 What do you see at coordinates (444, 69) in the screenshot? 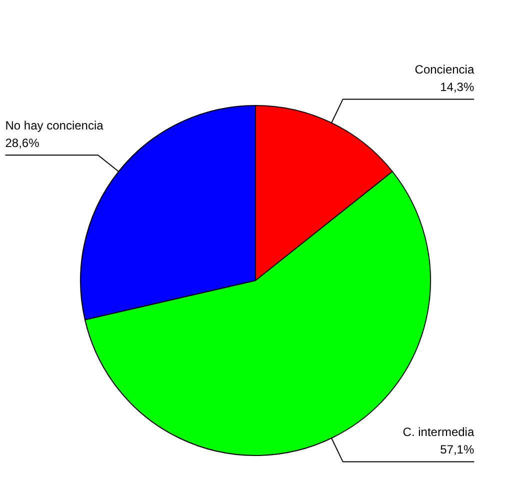
I see `slice-label: Conciencia` at bounding box center [444, 69].